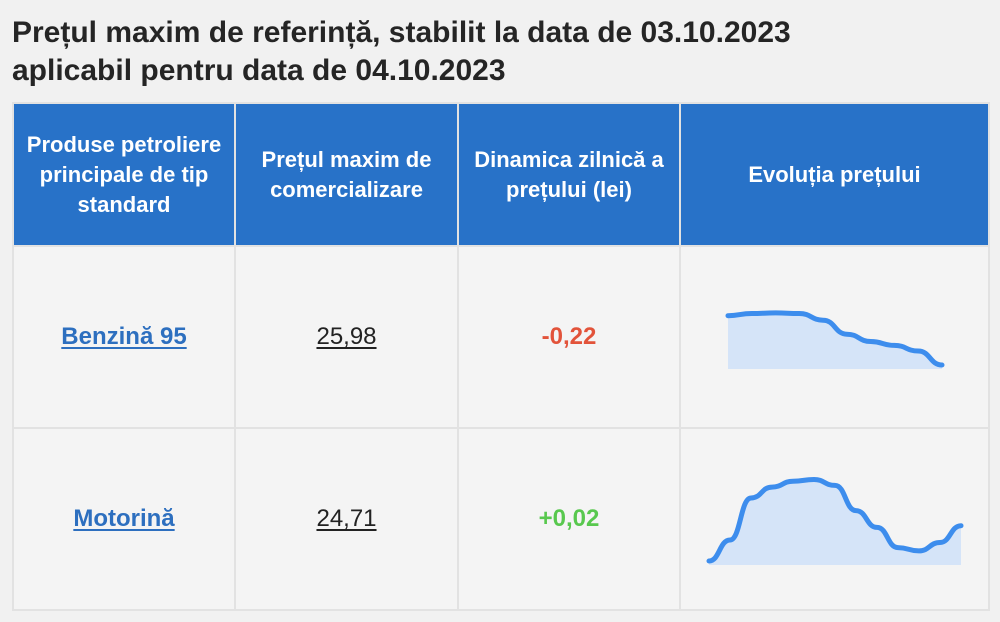  I want to click on price-cell: 25,98, so click(346, 337).